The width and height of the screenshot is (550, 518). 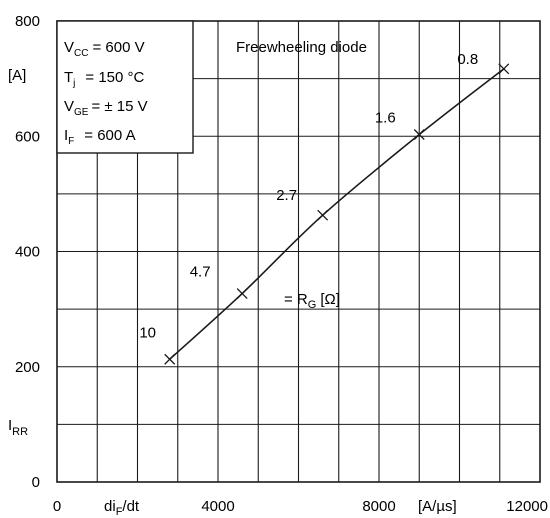 What do you see at coordinates (217, 506) in the screenshot?
I see `x-tick-label: 4000` at bounding box center [217, 506].